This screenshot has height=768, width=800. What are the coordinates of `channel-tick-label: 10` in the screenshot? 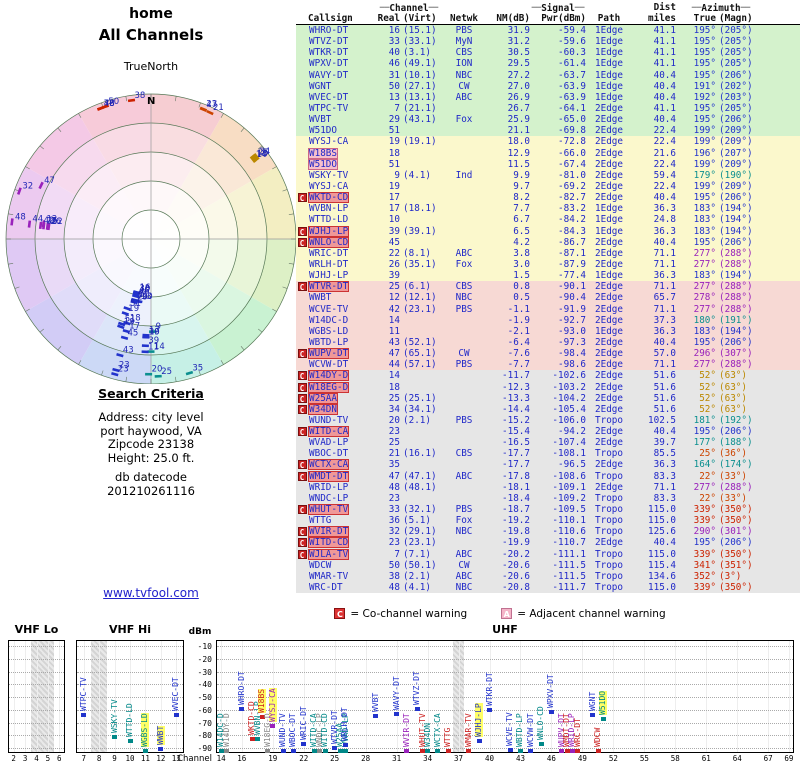 It's located at (130, 758).